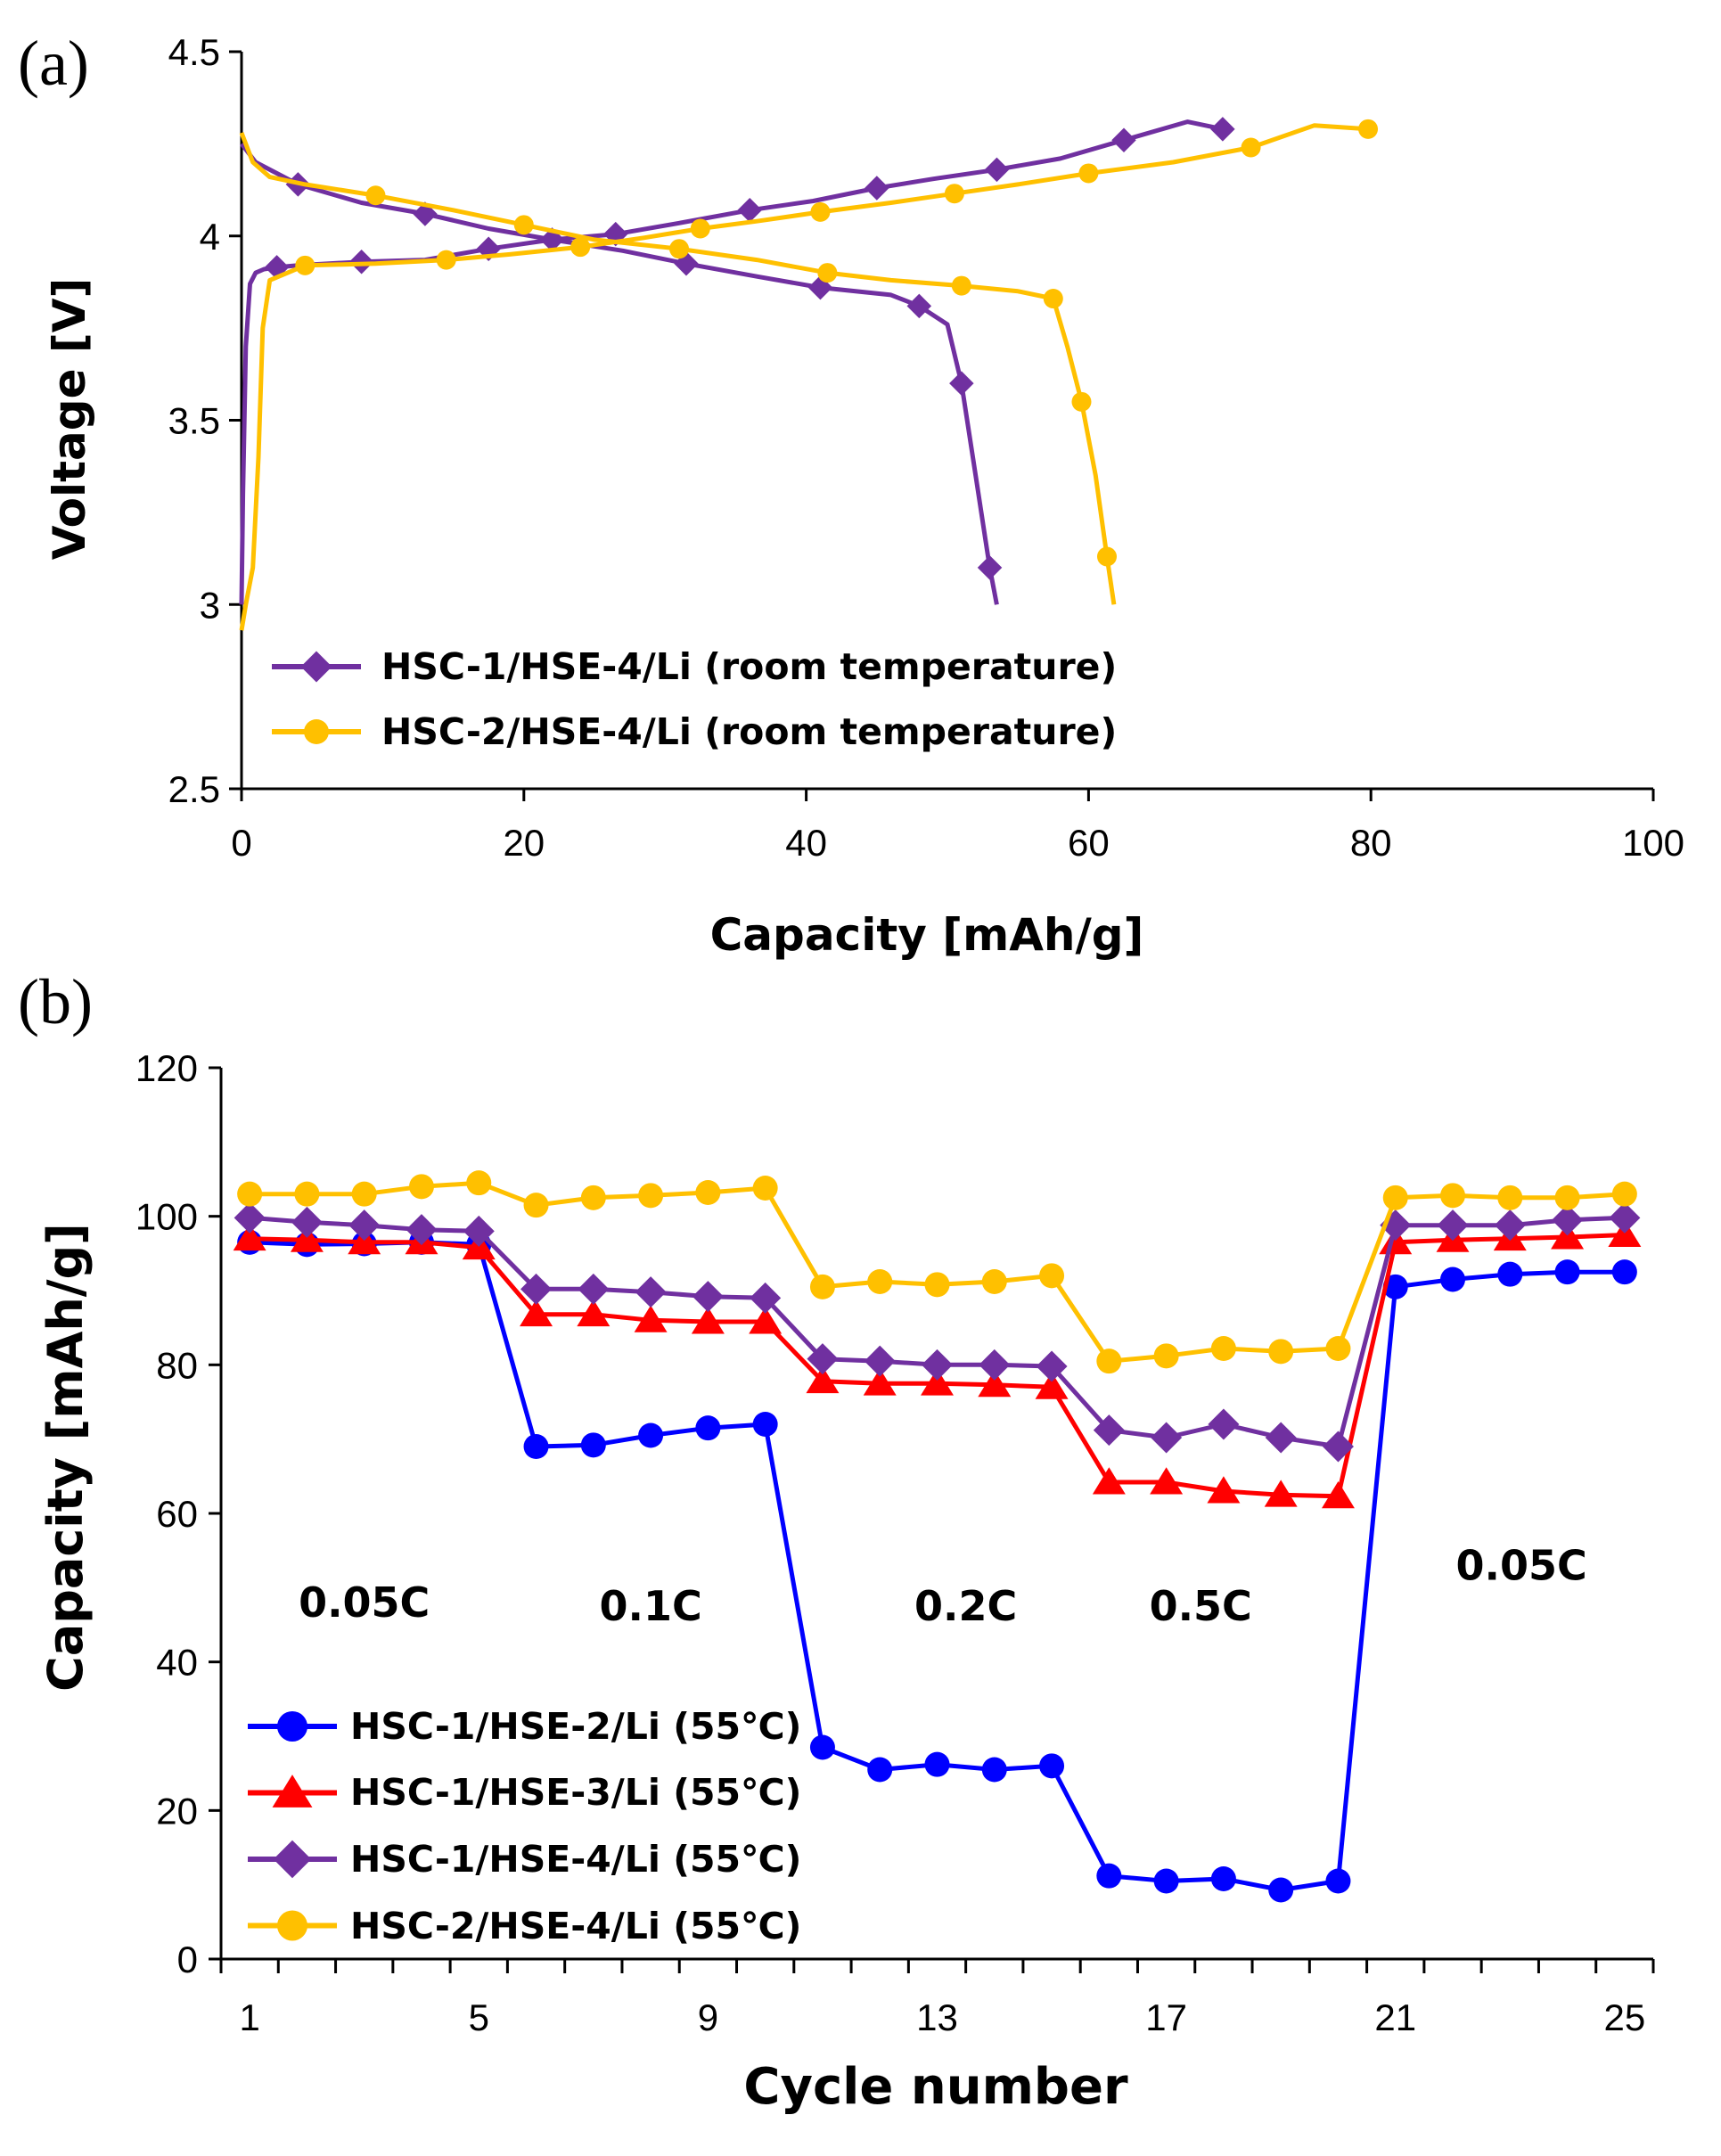 The width and height of the screenshot is (1721, 2156). Describe the element at coordinates (1653, 843) in the screenshot. I see `chart-a-x-tick-label: 100` at that location.